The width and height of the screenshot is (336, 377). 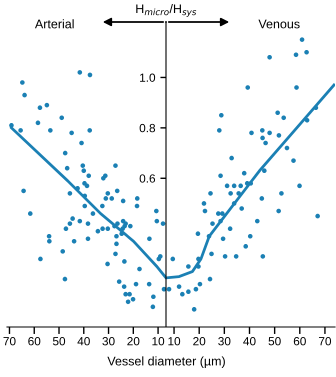 What do you see at coordinates (148, 128) in the screenshot?
I see `y-tick-label: 0.8` at bounding box center [148, 128].